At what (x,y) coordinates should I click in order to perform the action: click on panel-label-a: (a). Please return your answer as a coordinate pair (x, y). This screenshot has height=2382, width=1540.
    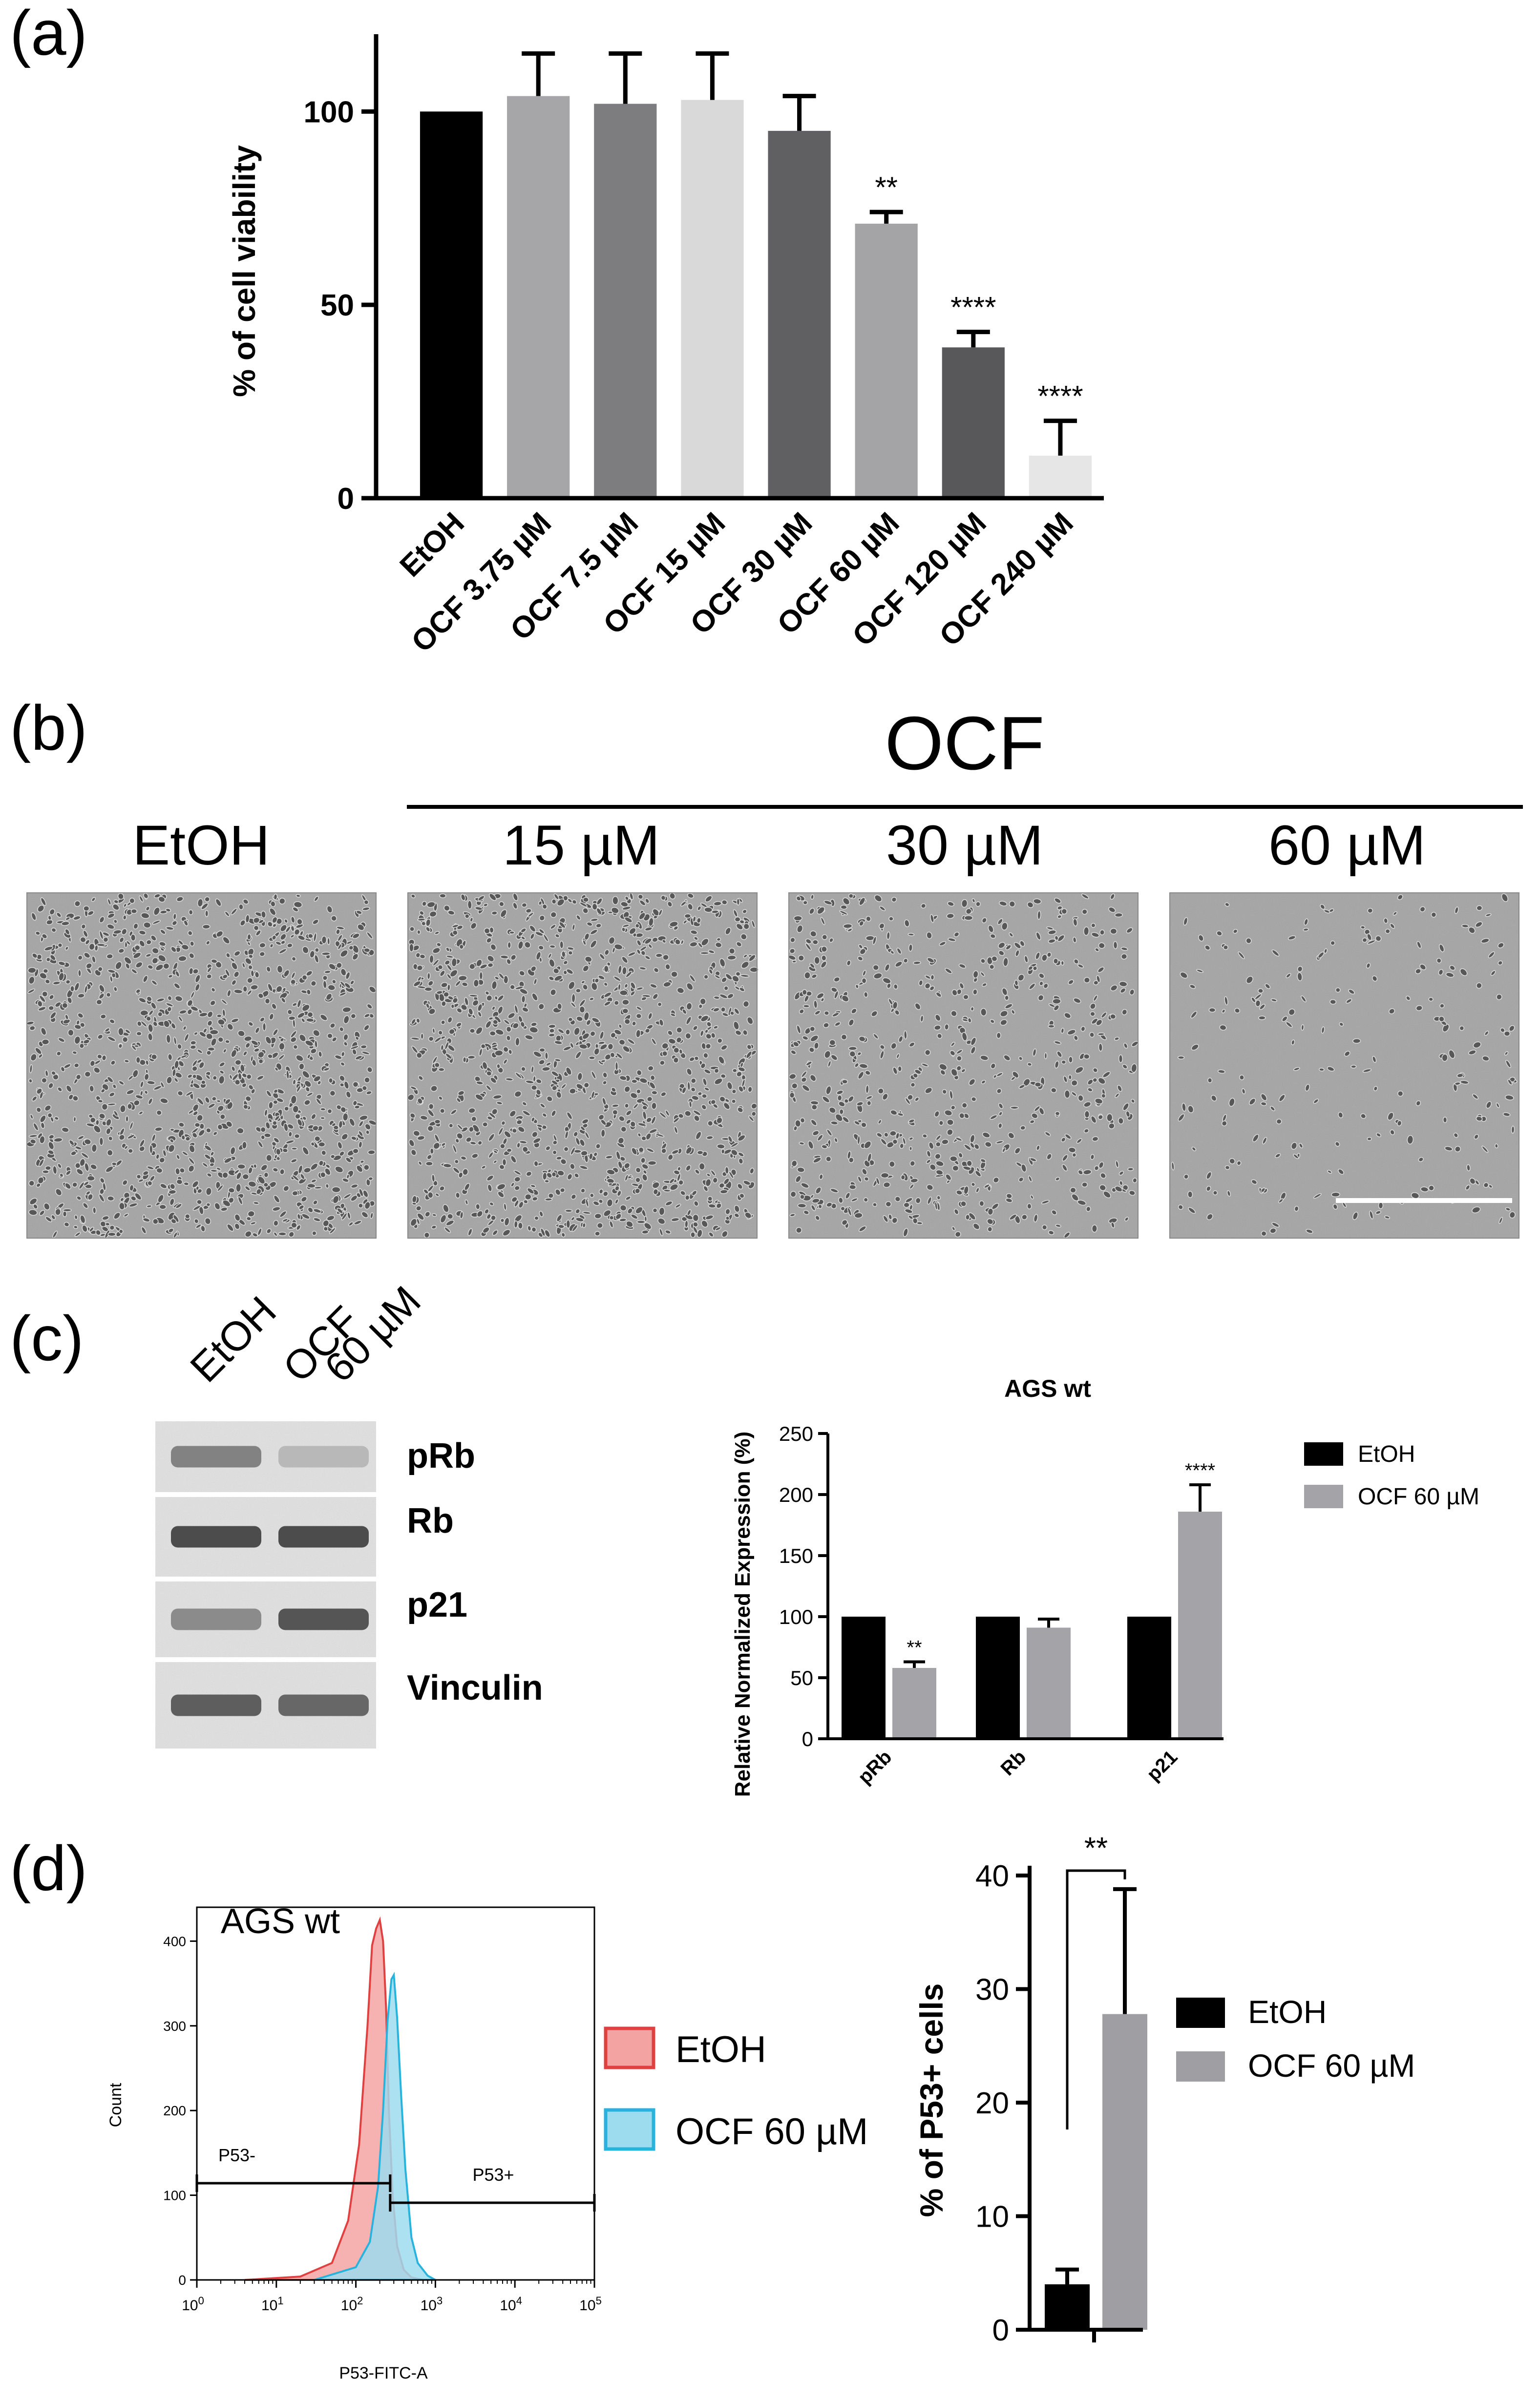
    Looking at the image, I should click on (48, 34).